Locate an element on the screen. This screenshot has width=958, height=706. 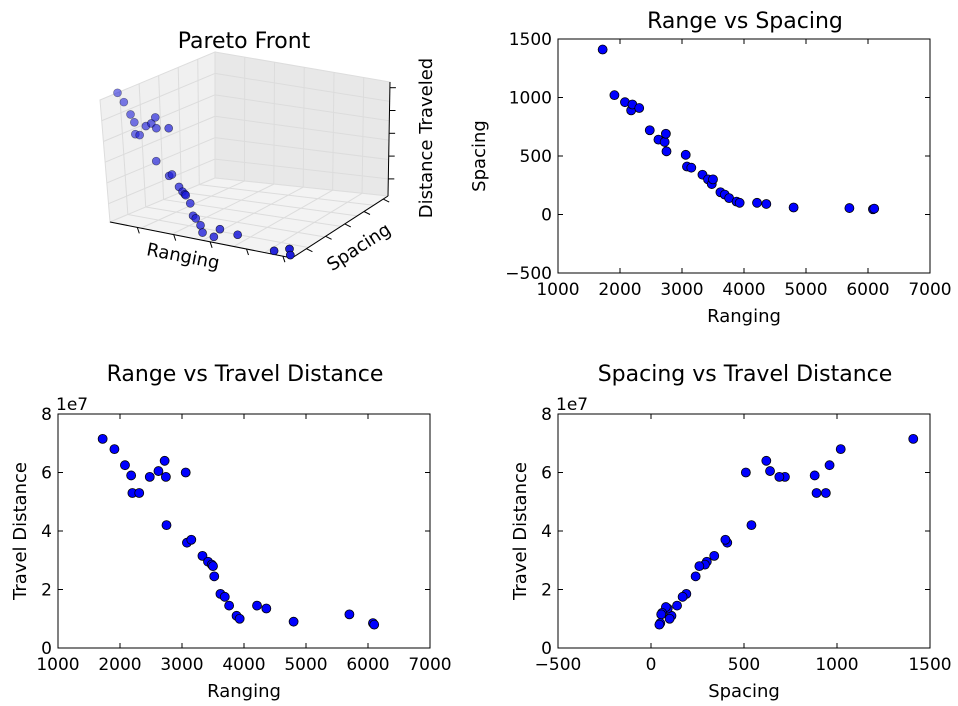
x-tick-label-range-vs-spacing: 6000 is located at coordinates (867, 290).